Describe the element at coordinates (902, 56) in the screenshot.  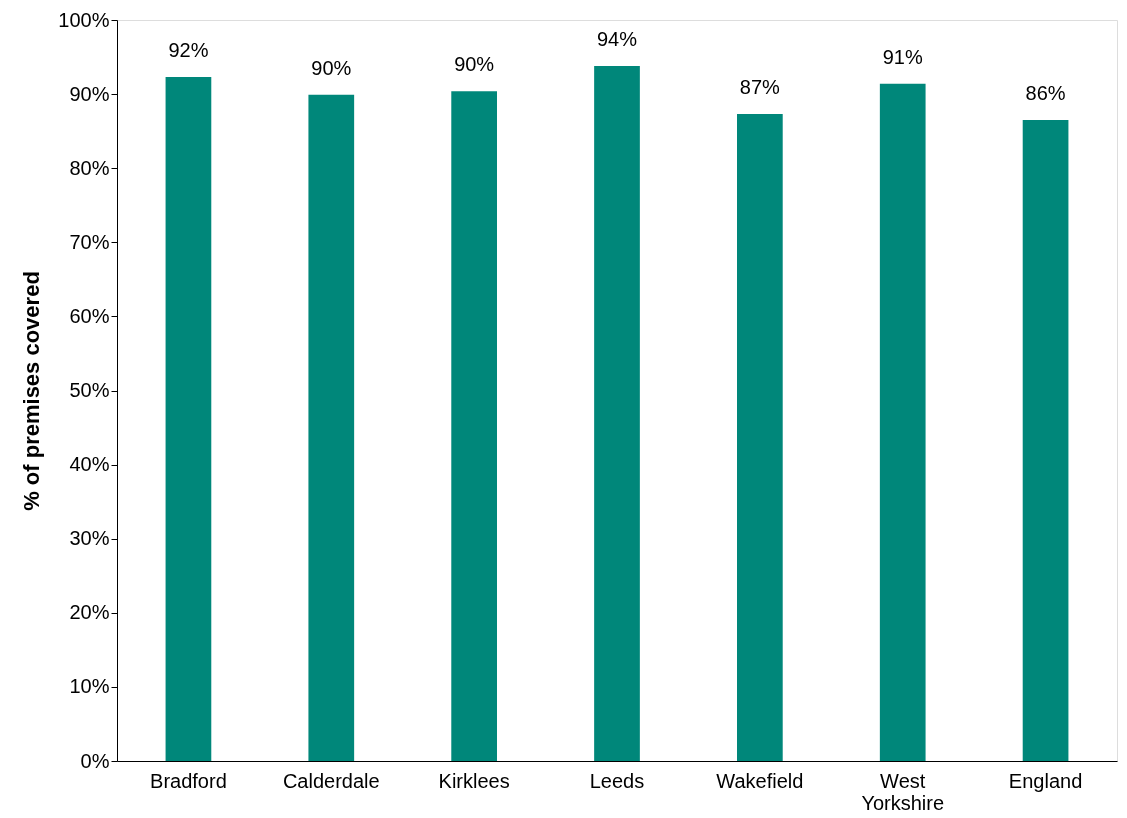
I see `data-label: 91%` at that location.